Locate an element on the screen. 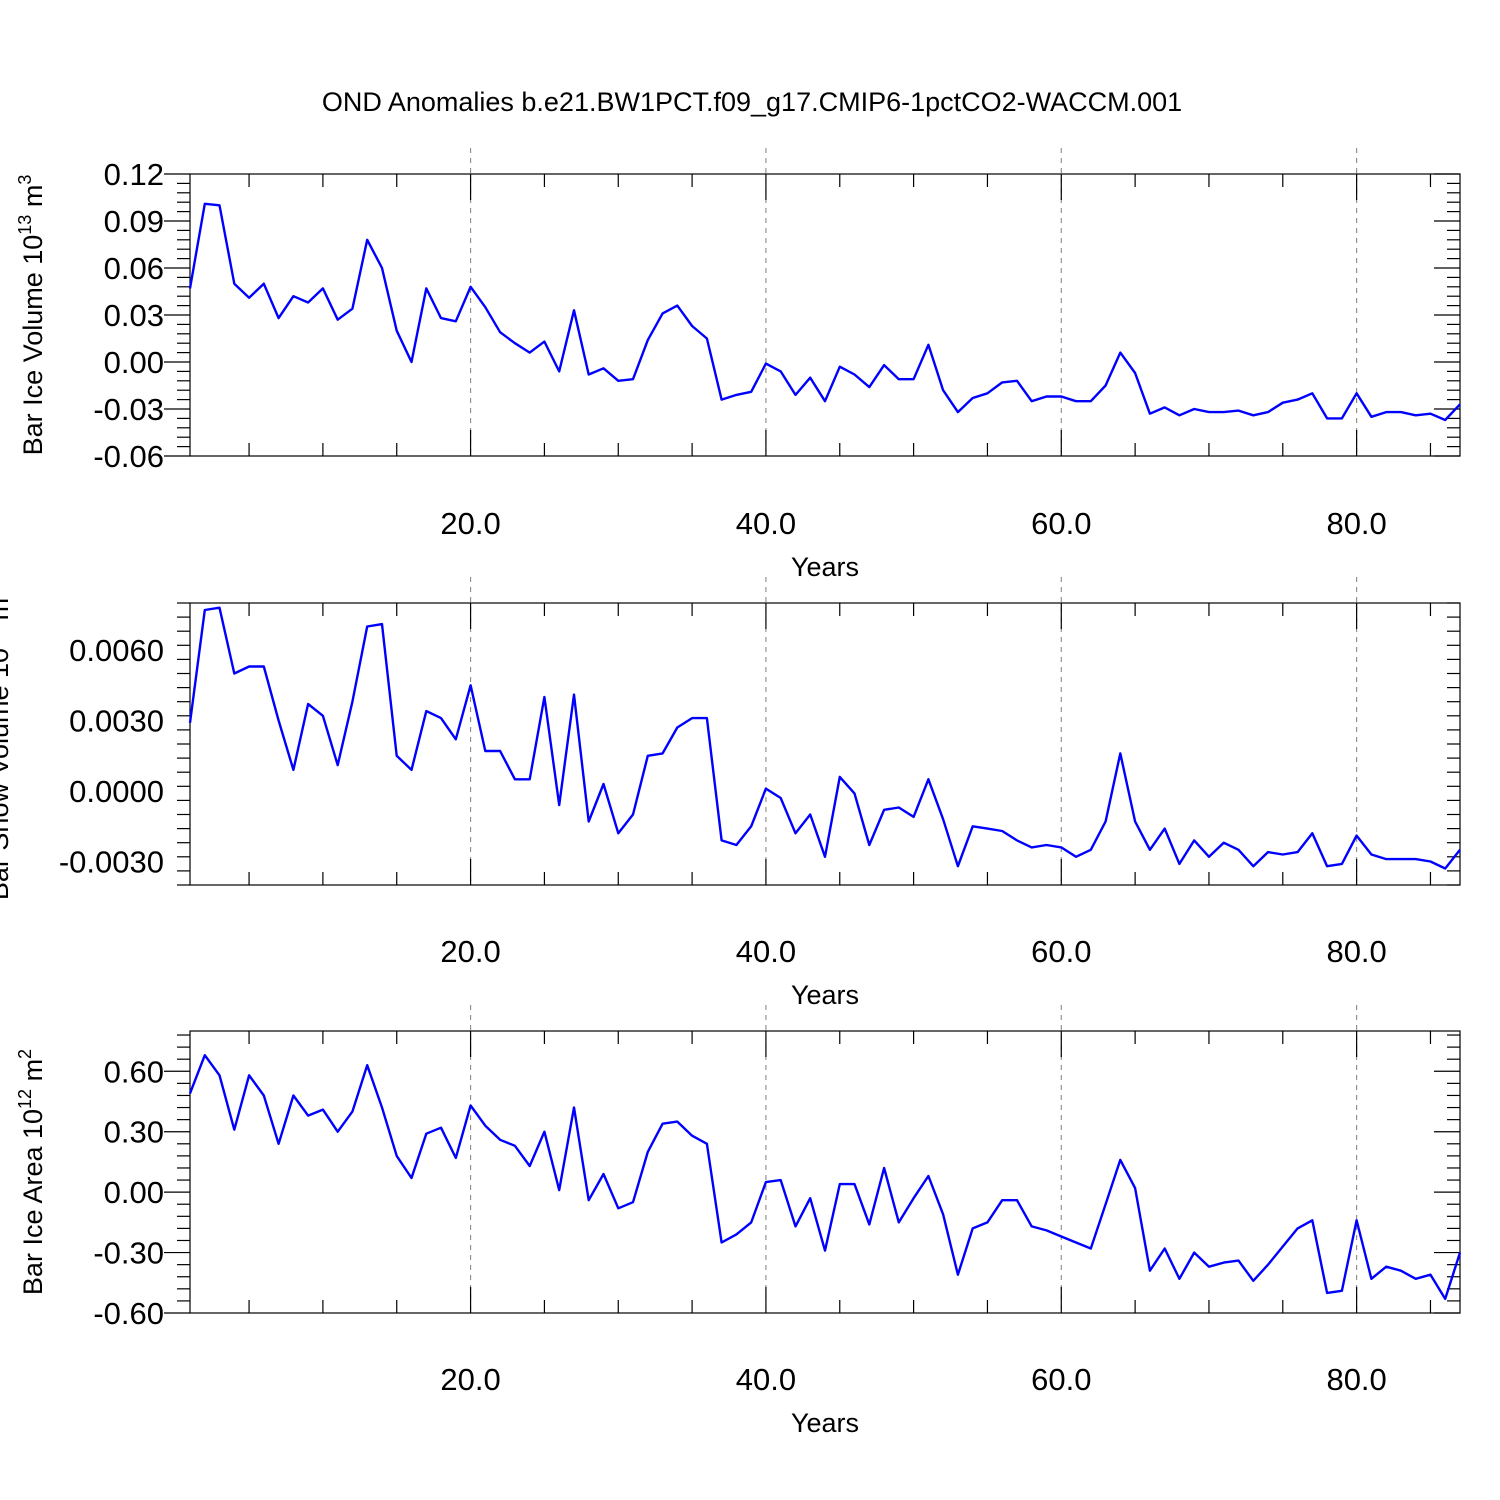  y-axis-label-unit-exponent: 2 is located at coordinates (25, 1054).